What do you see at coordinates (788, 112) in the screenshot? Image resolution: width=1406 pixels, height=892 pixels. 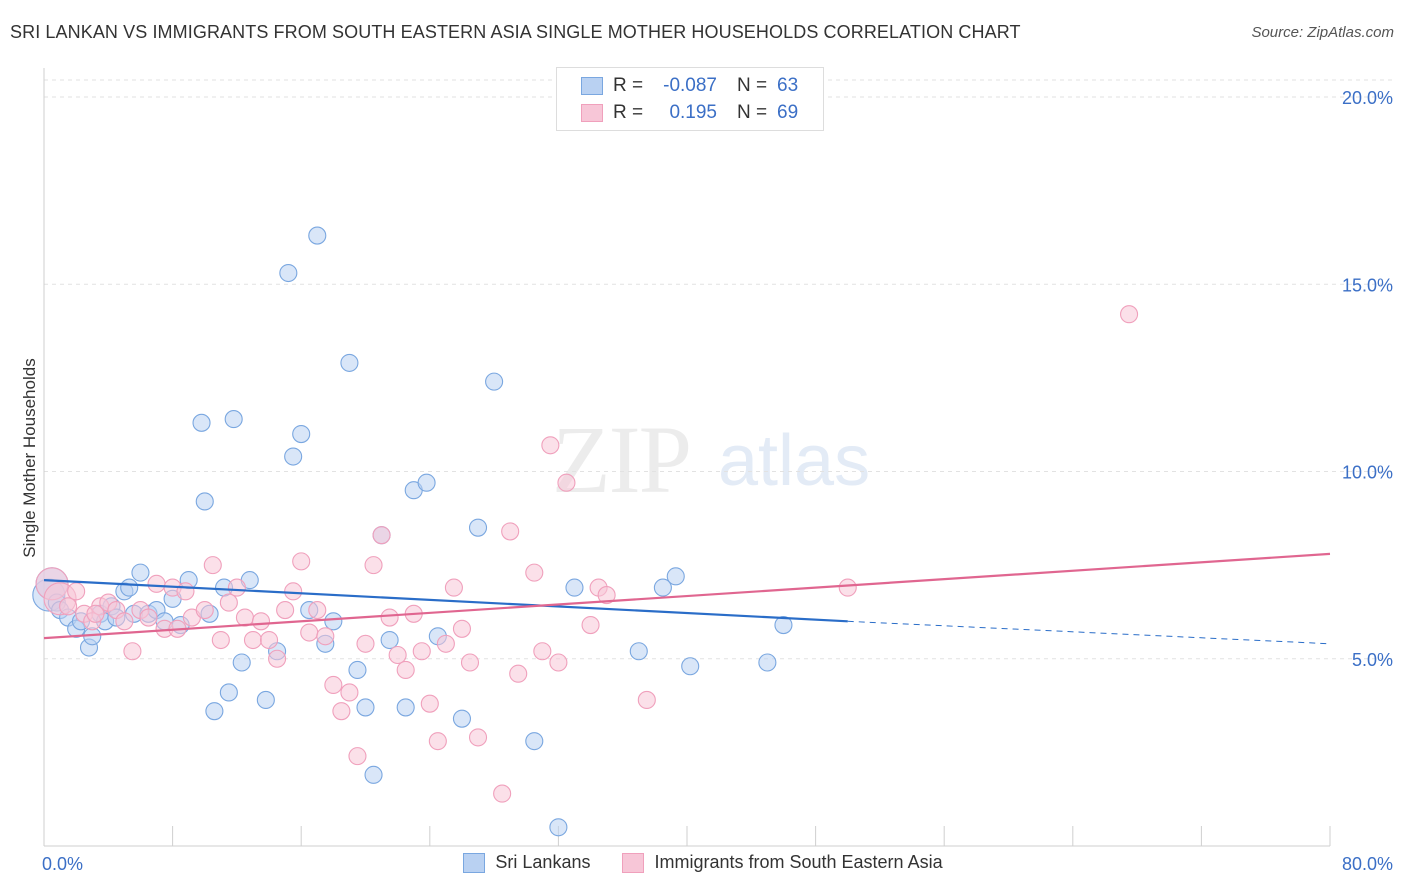 I see `n-value: 69` at bounding box center [788, 112].